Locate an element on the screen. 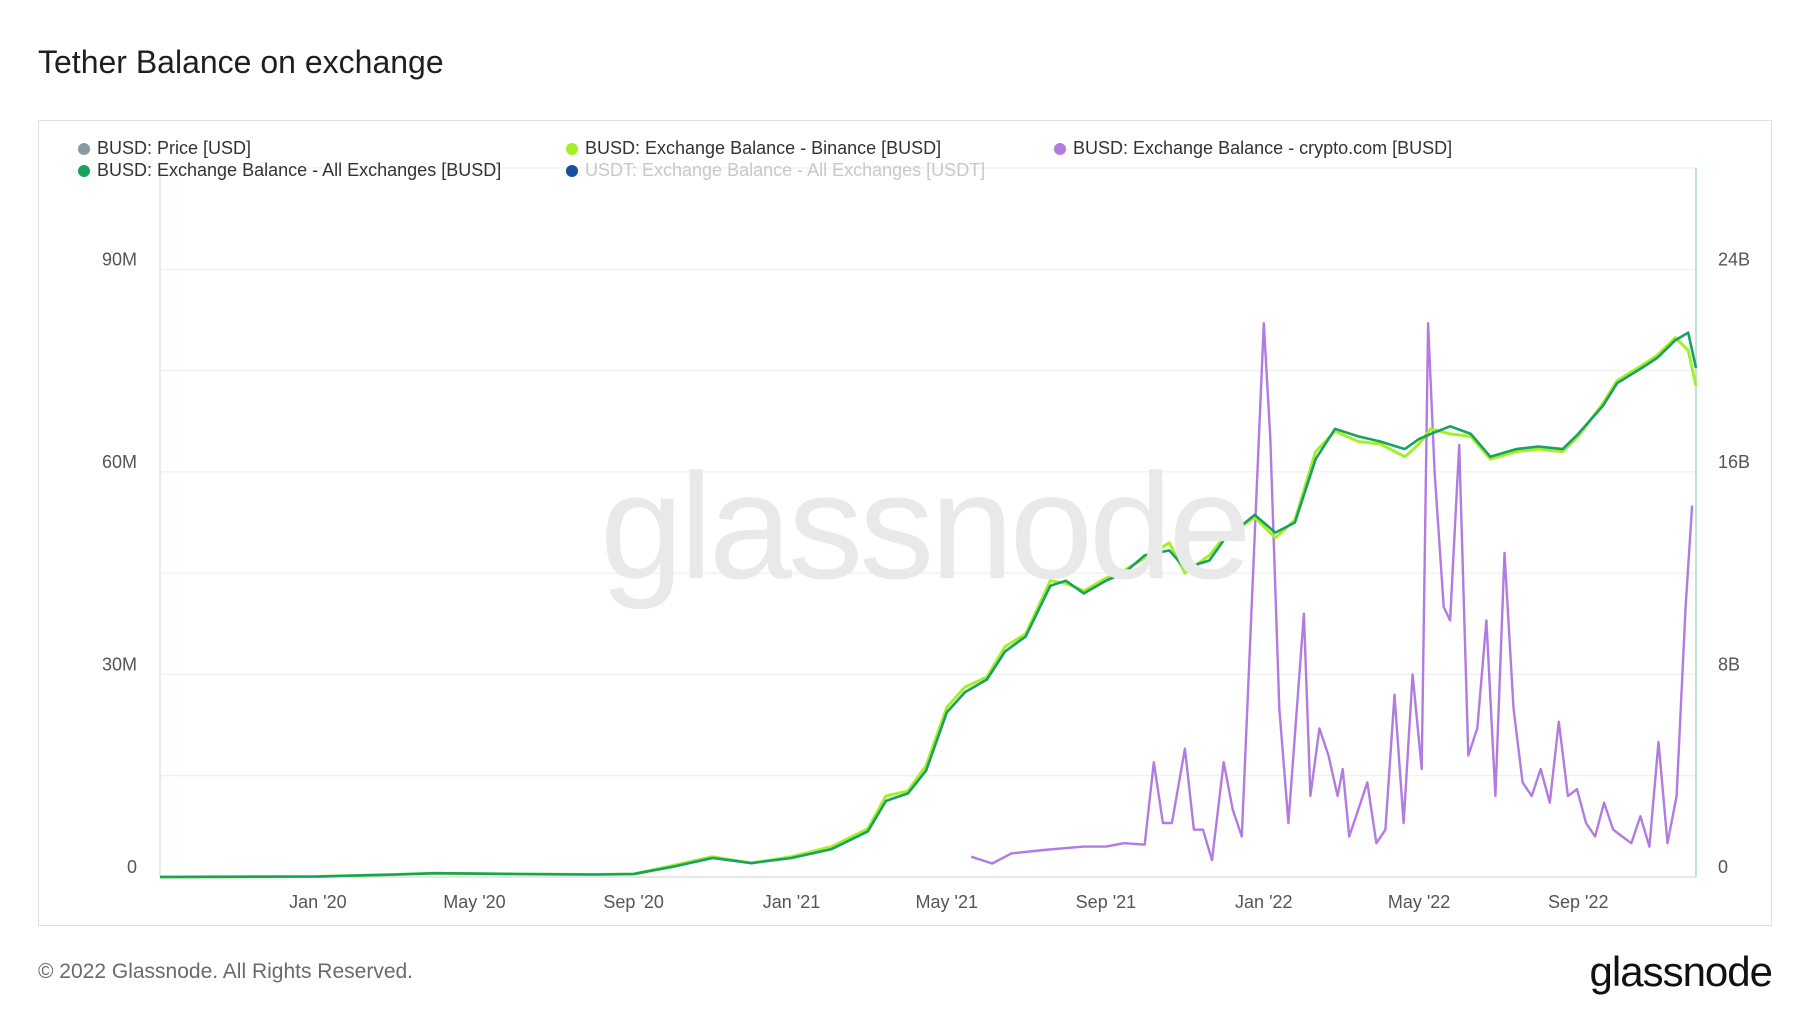 The image size is (1800, 1013). y-right-tick-label: 16B is located at coordinates (1734, 462).